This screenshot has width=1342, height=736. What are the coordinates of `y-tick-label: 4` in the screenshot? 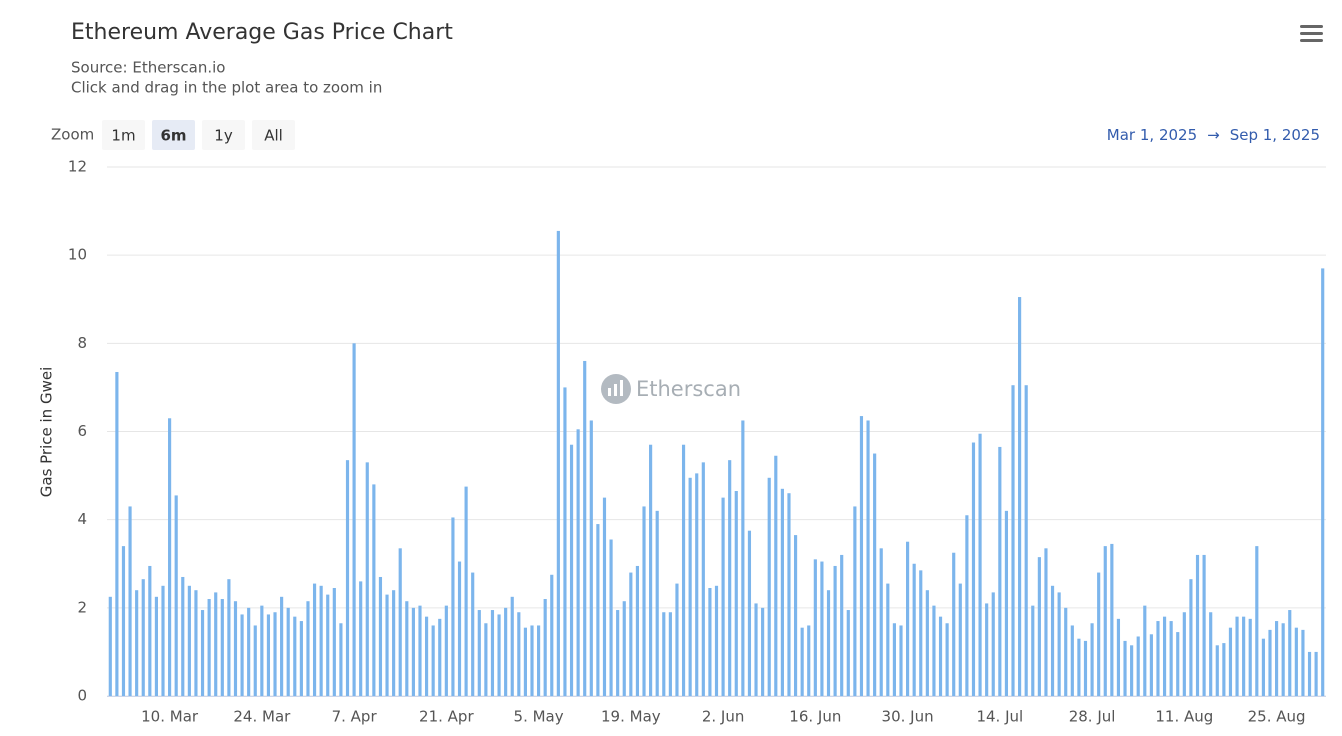 It's located at (82, 519).